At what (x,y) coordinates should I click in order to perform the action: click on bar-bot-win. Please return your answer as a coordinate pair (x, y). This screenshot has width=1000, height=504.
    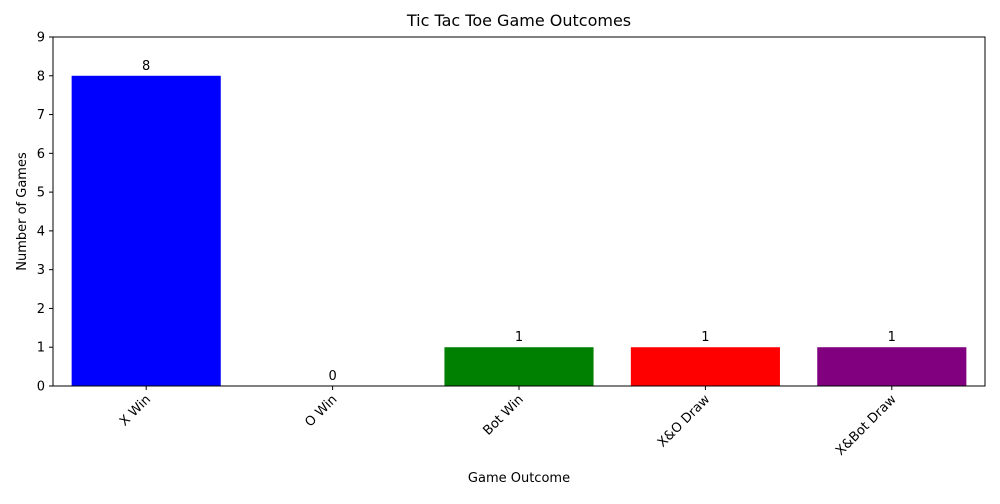
    Looking at the image, I should click on (519, 366).